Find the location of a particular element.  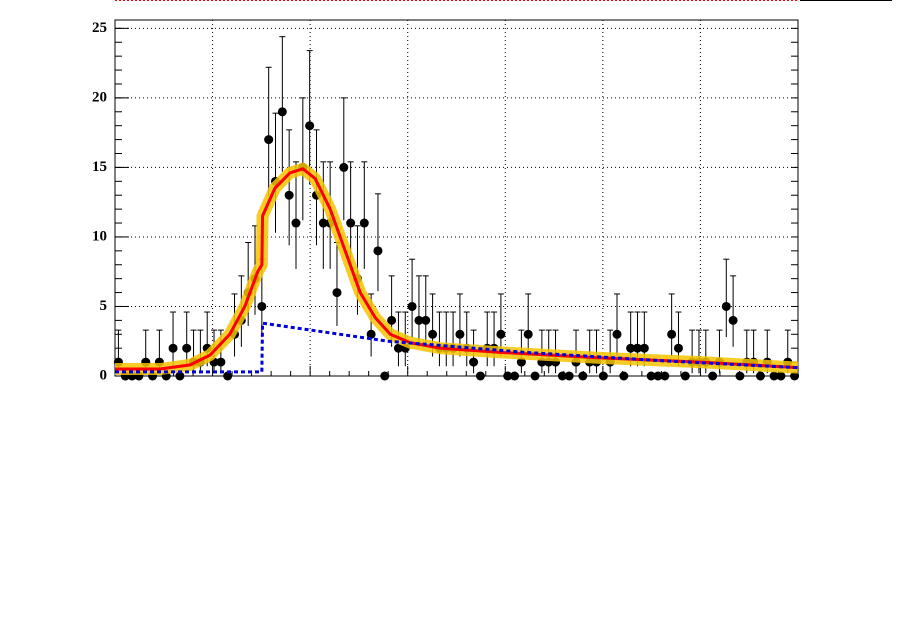

y-tick-label: 20 is located at coordinates (99, 97).